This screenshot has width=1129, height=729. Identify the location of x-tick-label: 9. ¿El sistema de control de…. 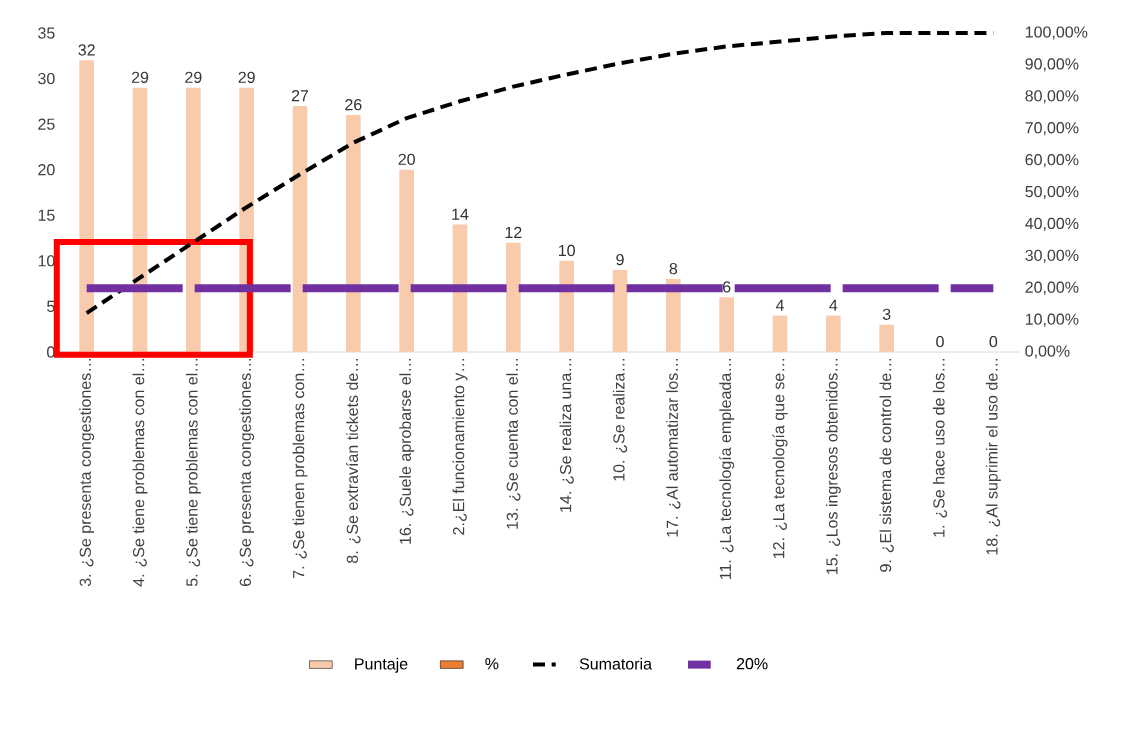
(886, 465).